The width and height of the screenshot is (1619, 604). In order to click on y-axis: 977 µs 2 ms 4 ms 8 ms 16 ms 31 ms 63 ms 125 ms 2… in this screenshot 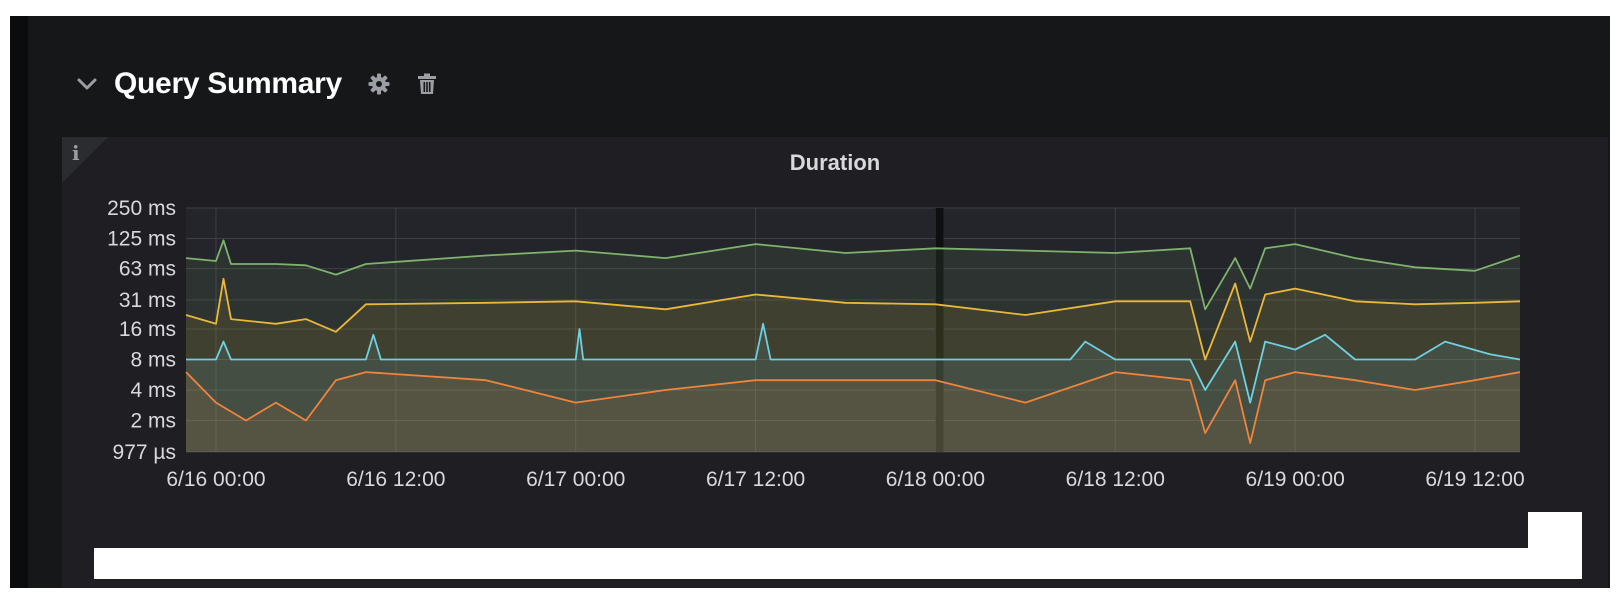, I will do `click(141, 330)`.